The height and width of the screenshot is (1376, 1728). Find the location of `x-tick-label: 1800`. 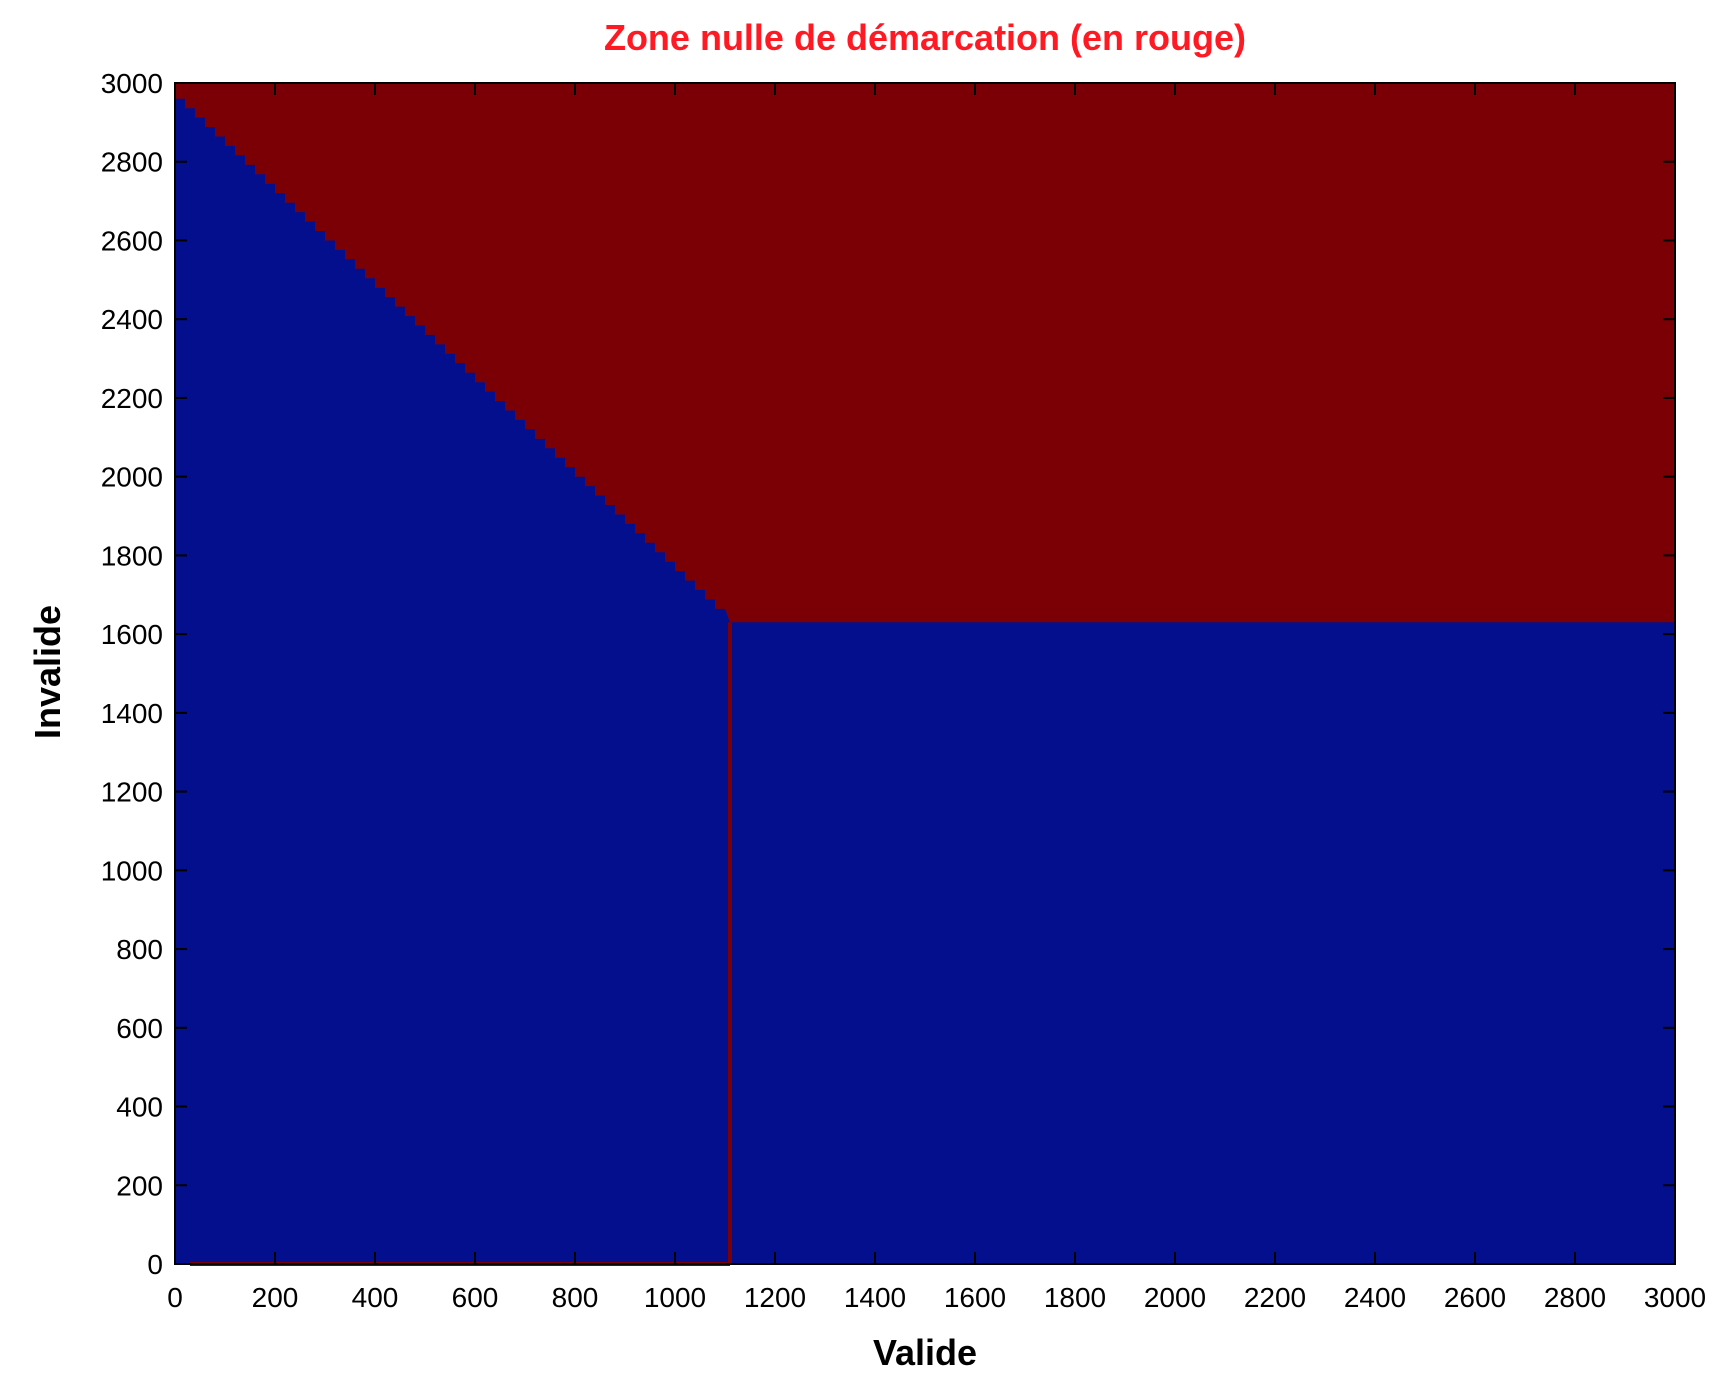

x-tick-label: 1800 is located at coordinates (1075, 1297).